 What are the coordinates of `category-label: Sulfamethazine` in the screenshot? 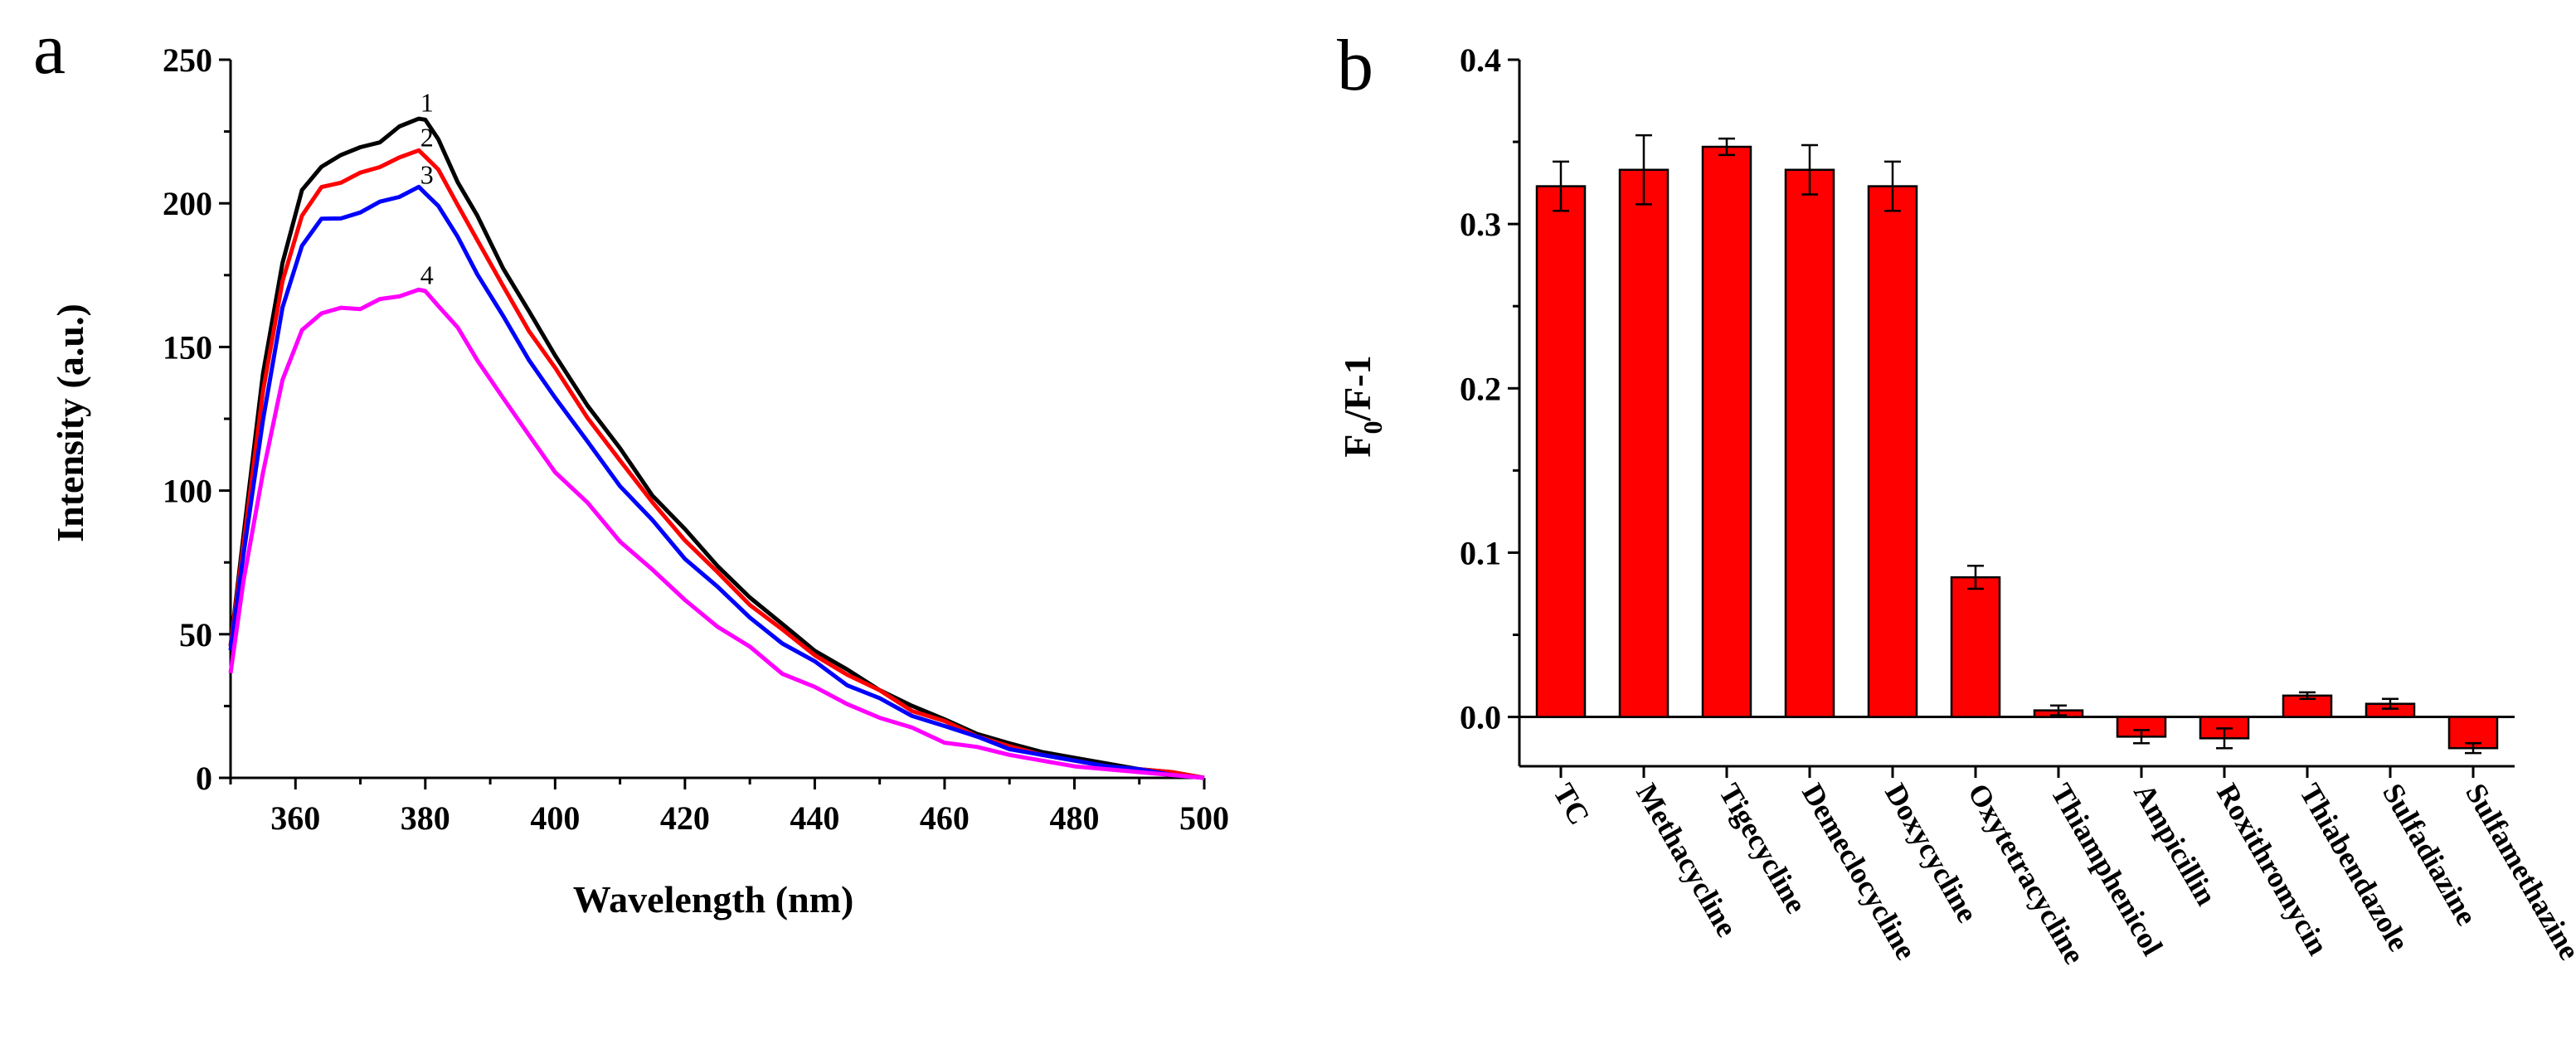 It's located at (2517, 871).